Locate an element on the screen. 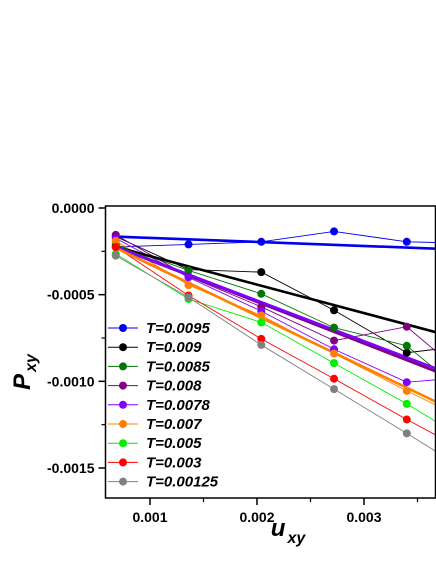 The width and height of the screenshot is (436, 564). x-tick-label: 0.003 is located at coordinates (363, 517).